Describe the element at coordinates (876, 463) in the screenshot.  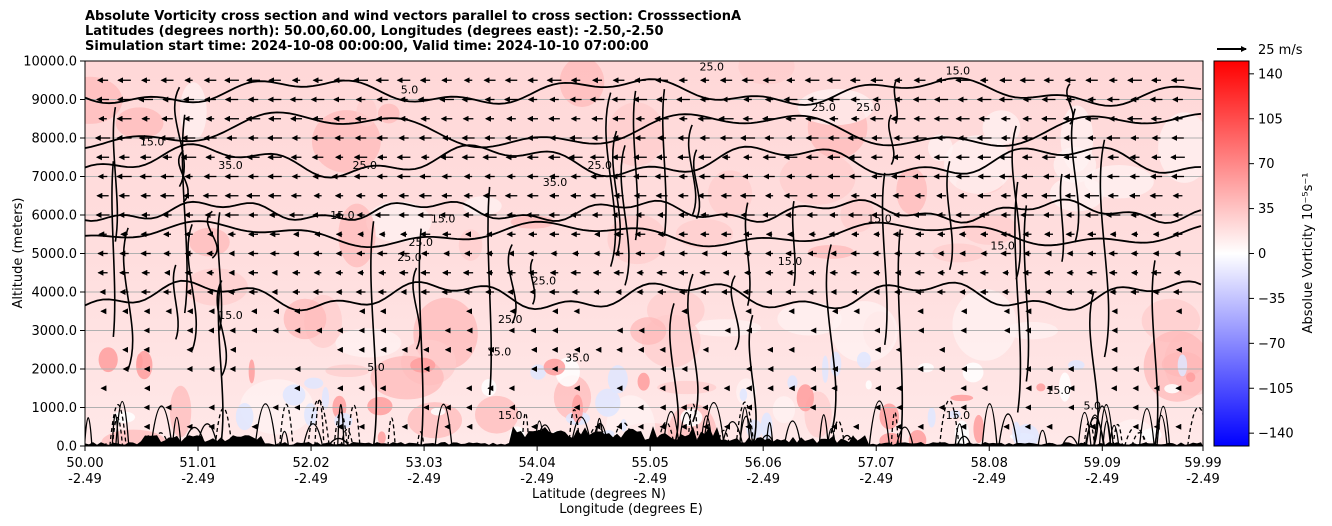
I see `x-tick-label-latitude: 57.07` at that location.